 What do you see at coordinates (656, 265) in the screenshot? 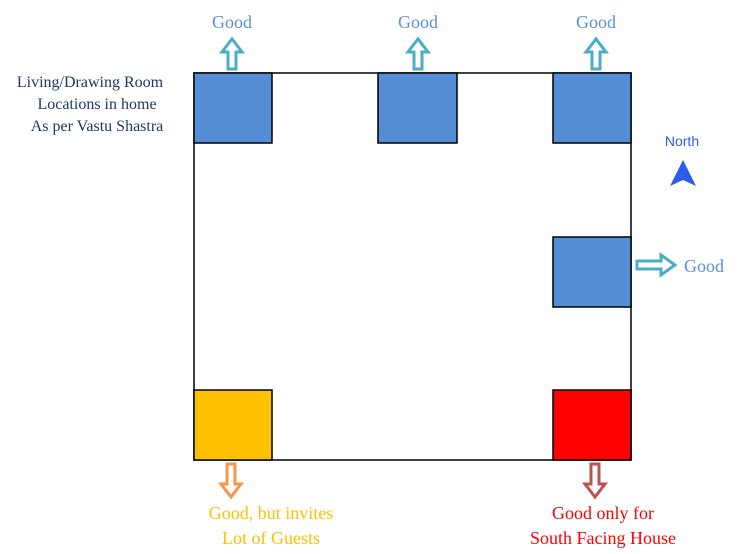
I see `right-arrow-icon` at bounding box center [656, 265].